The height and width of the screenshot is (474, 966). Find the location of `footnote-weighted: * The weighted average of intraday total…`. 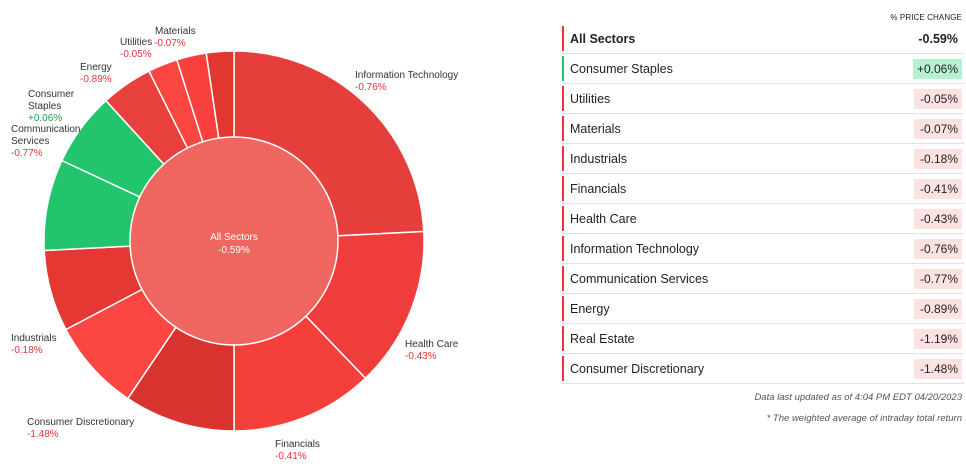

footnote-weighted: * The weighted average of intraday total… is located at coordinates (864, 418).